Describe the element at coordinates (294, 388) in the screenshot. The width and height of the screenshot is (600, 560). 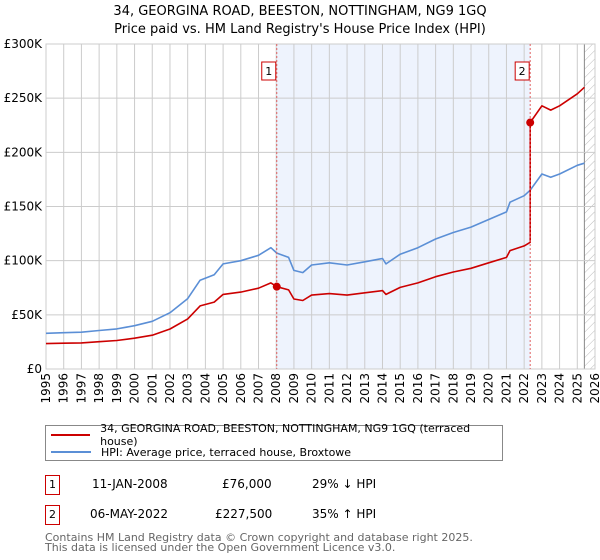
I see `x-tick-label: 2009` at that location.